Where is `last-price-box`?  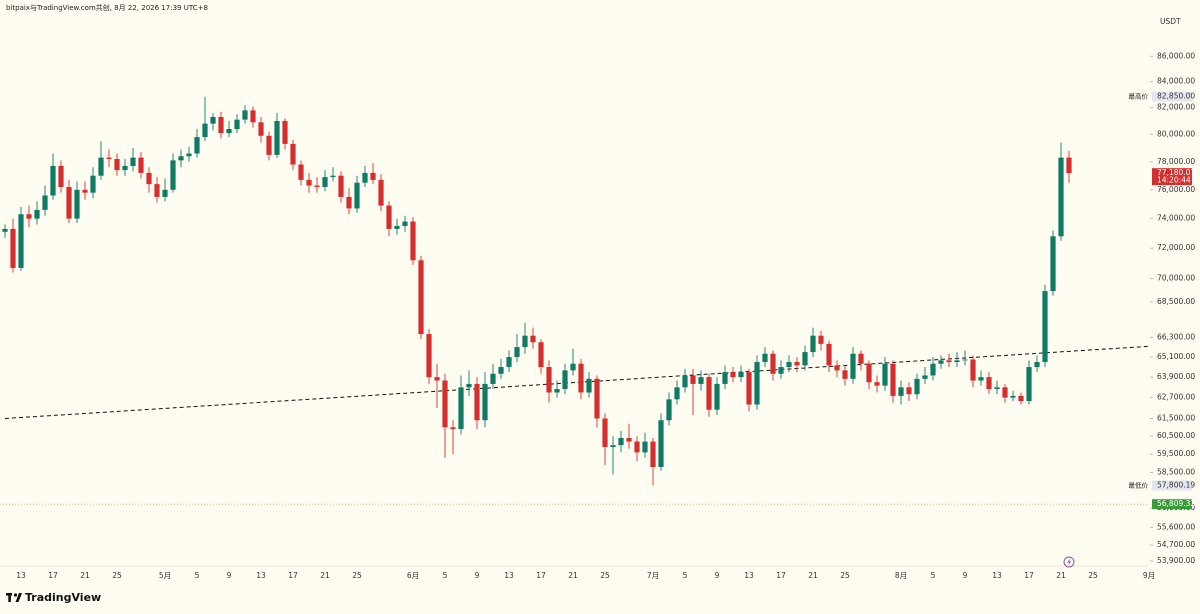 last-price-box is located at coordinates (1172, 177).